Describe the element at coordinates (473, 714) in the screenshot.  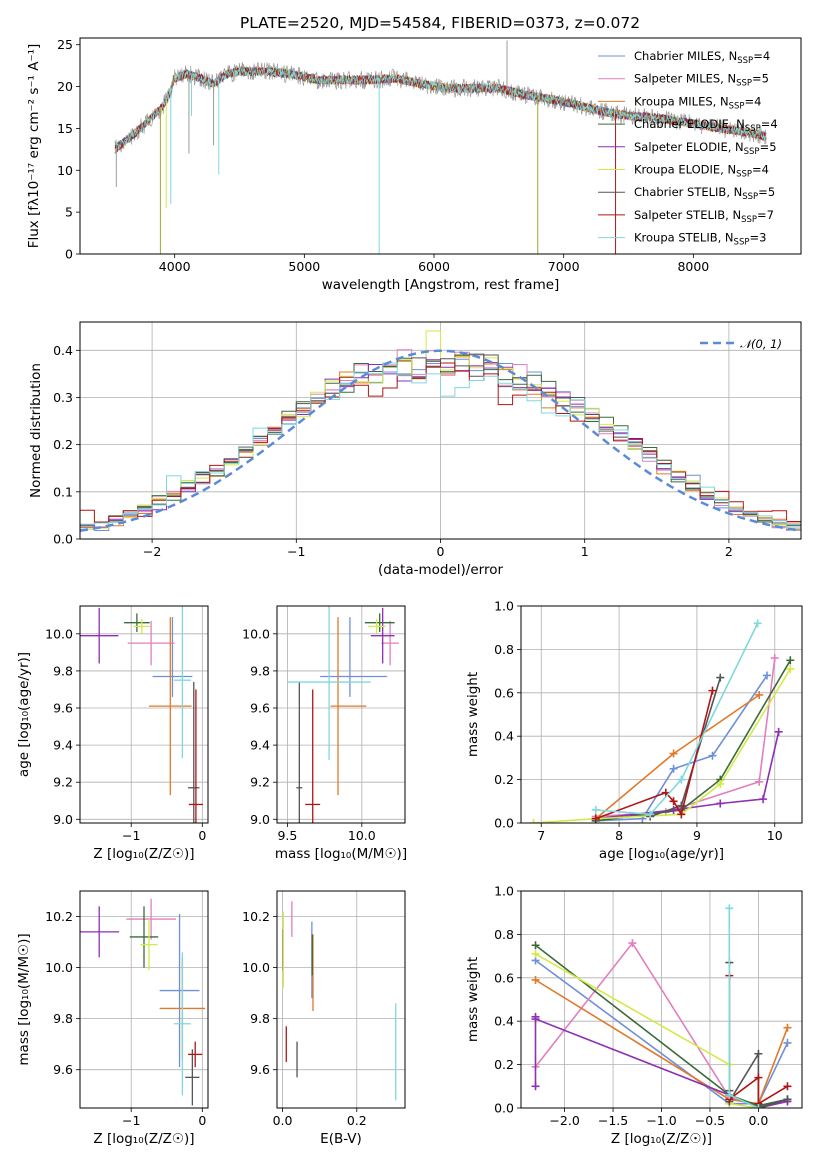
I see `y-axis-label: mass weight` at that location.